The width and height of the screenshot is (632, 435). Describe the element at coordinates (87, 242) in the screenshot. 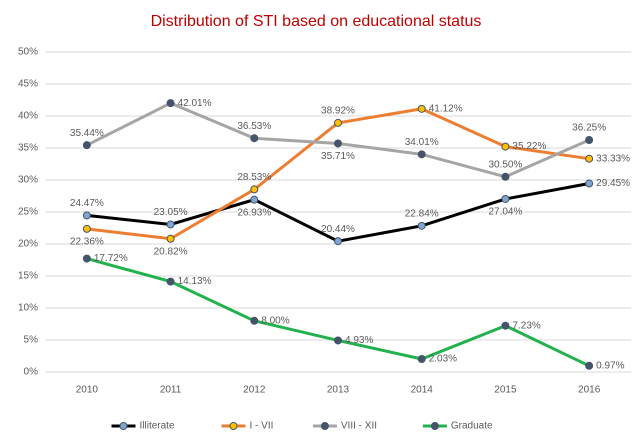

I see `data-label: 22.36%` at that location.